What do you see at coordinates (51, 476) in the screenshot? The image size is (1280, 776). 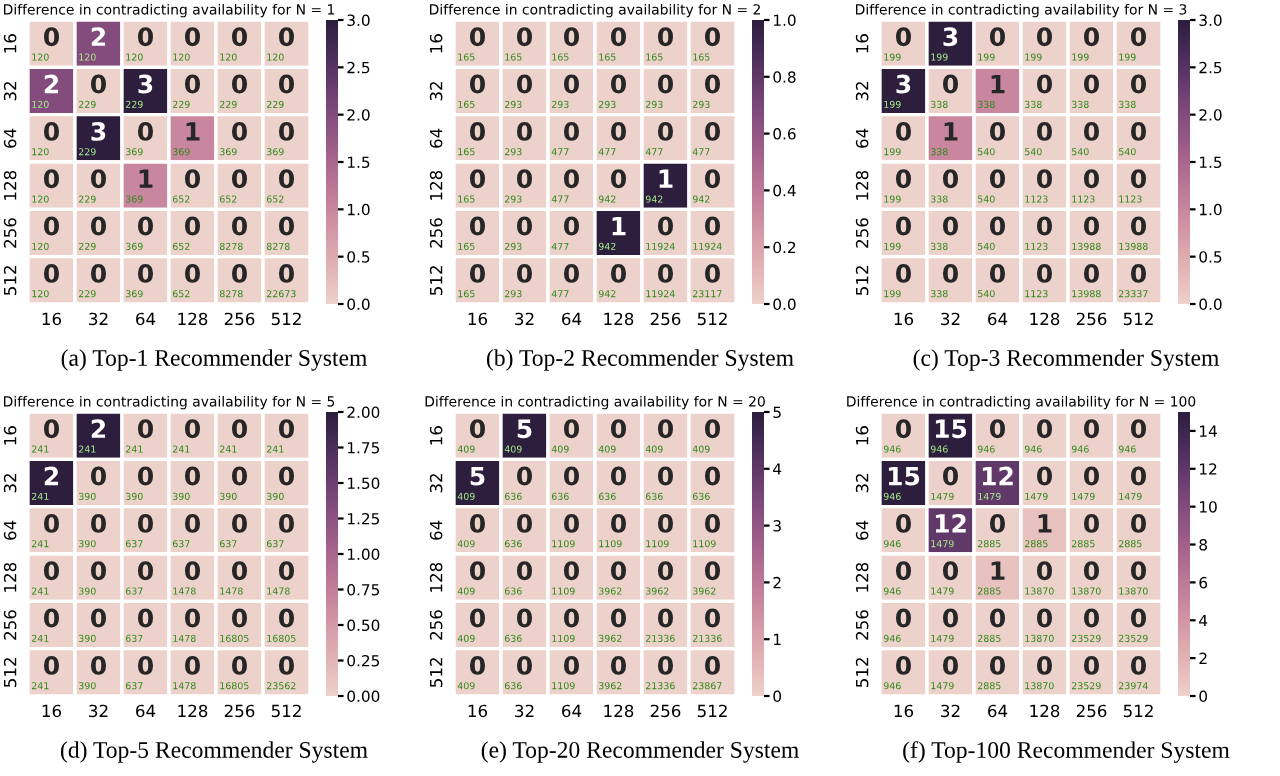 I see `data-label: 2` at bounding box center [51, 476].